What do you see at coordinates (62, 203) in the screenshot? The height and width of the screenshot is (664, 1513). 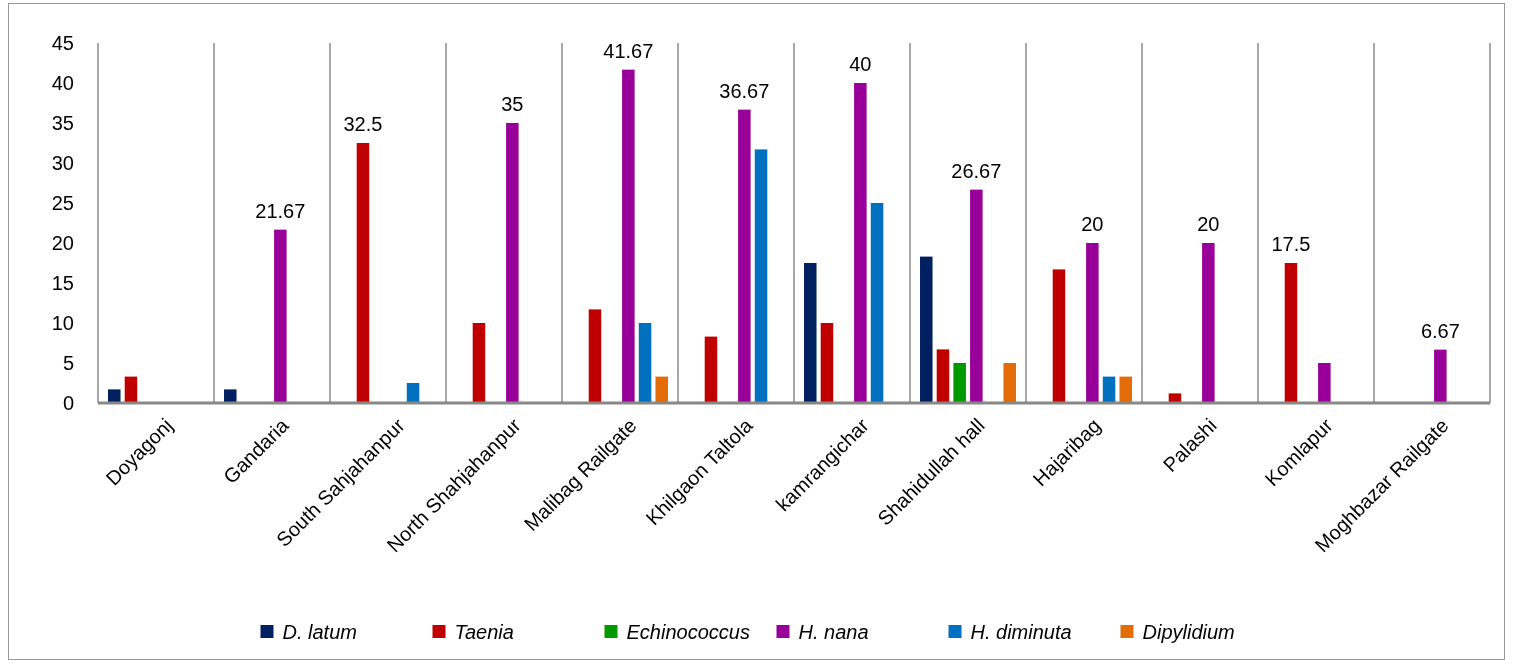 I see `y-tick-label: 25` at bounding box center [62, 203].